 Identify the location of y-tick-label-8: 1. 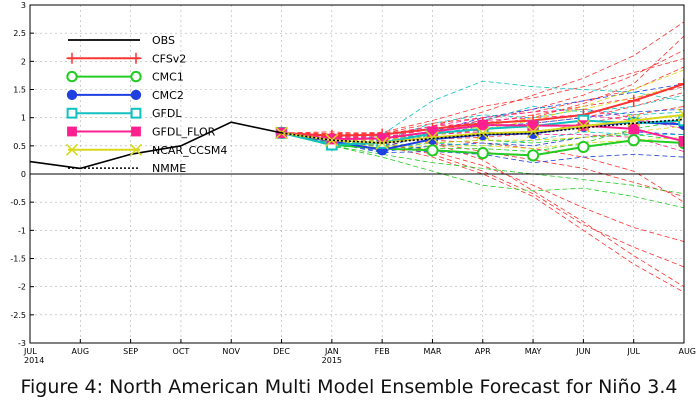
(23, 118).